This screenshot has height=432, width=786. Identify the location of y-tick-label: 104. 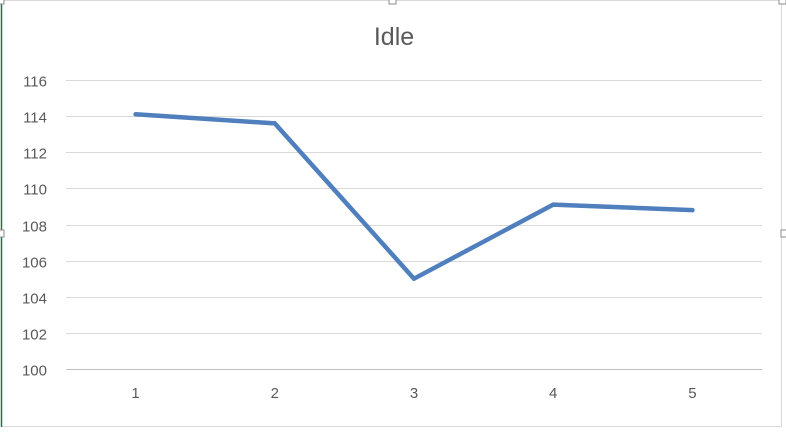
(34, 299).